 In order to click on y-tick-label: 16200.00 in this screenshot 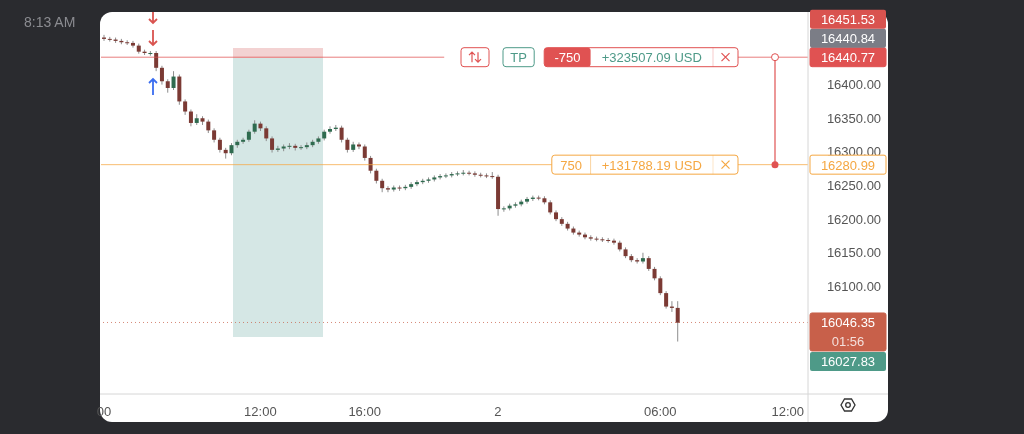, I will do `click(854, 219)`.